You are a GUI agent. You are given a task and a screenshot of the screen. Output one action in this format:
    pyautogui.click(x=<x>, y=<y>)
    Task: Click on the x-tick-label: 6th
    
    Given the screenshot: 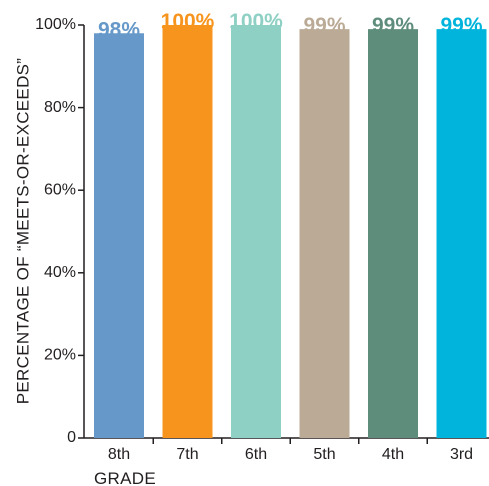 What is the action you would take?
    pyautogui.click(x=256, y=454)
    